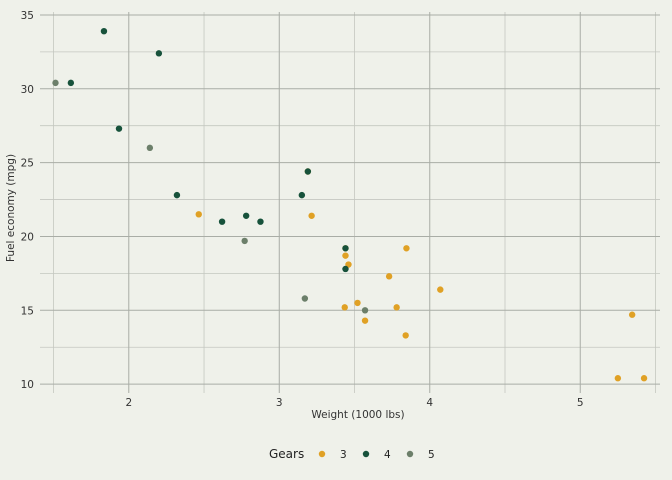 The height and width of the screenshot is (480, 672). Describe the element at coordinates (128, 403) in the screenshot. I see `x-tick-label: 2` at that location.